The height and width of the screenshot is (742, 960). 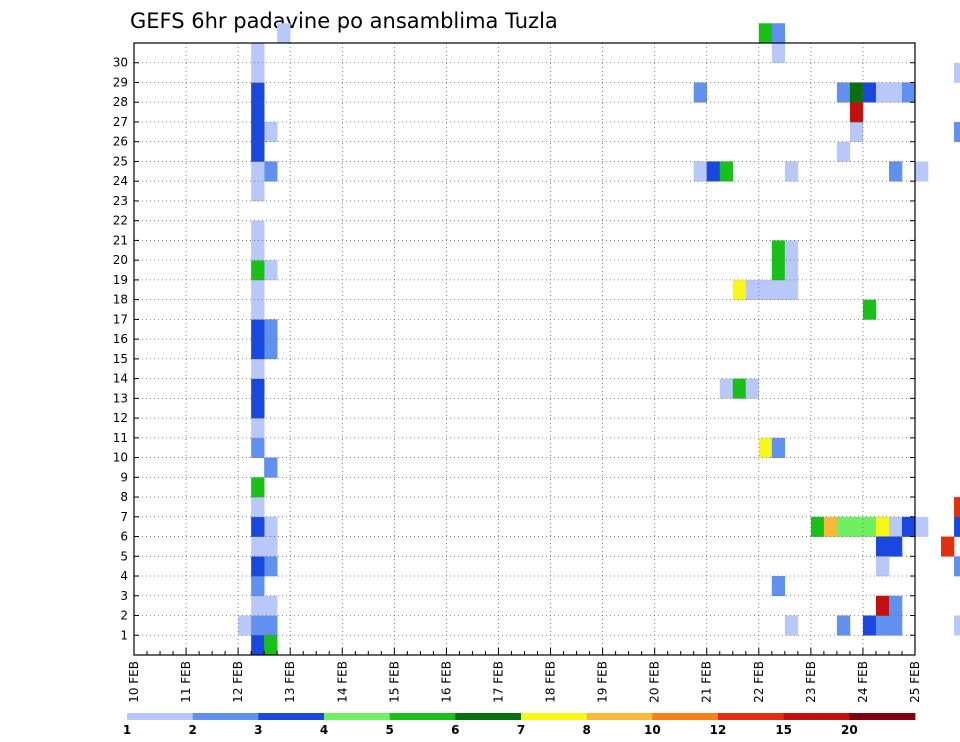 What do you see at coordinates (124, 517) in the screenshot?
I see `y-tick-label: 7` at bounding box center [124, 517].